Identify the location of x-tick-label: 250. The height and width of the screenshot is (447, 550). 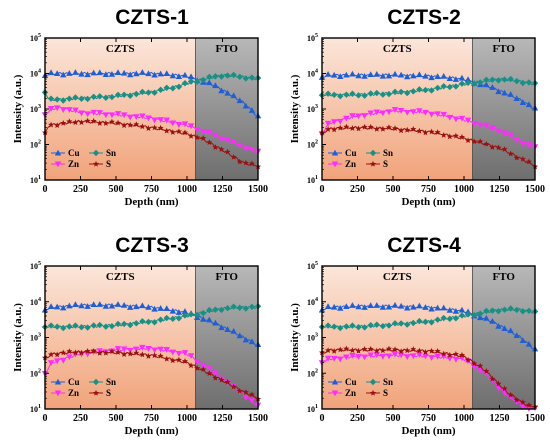
(357, 189).